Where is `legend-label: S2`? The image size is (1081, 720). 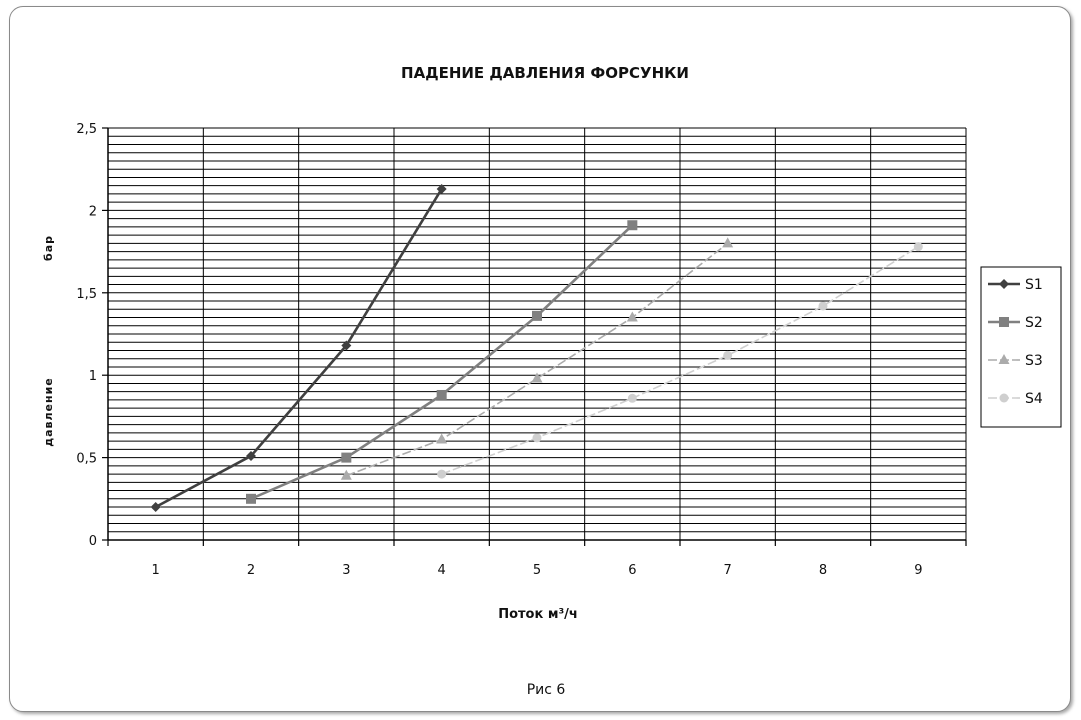
legend-label: S2 is located at coordinates (1034, 323).